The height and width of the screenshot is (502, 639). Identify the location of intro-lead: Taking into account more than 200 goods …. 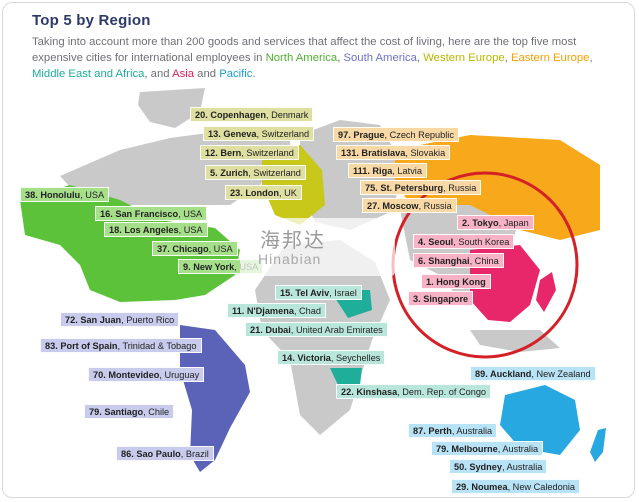
(304, 50).